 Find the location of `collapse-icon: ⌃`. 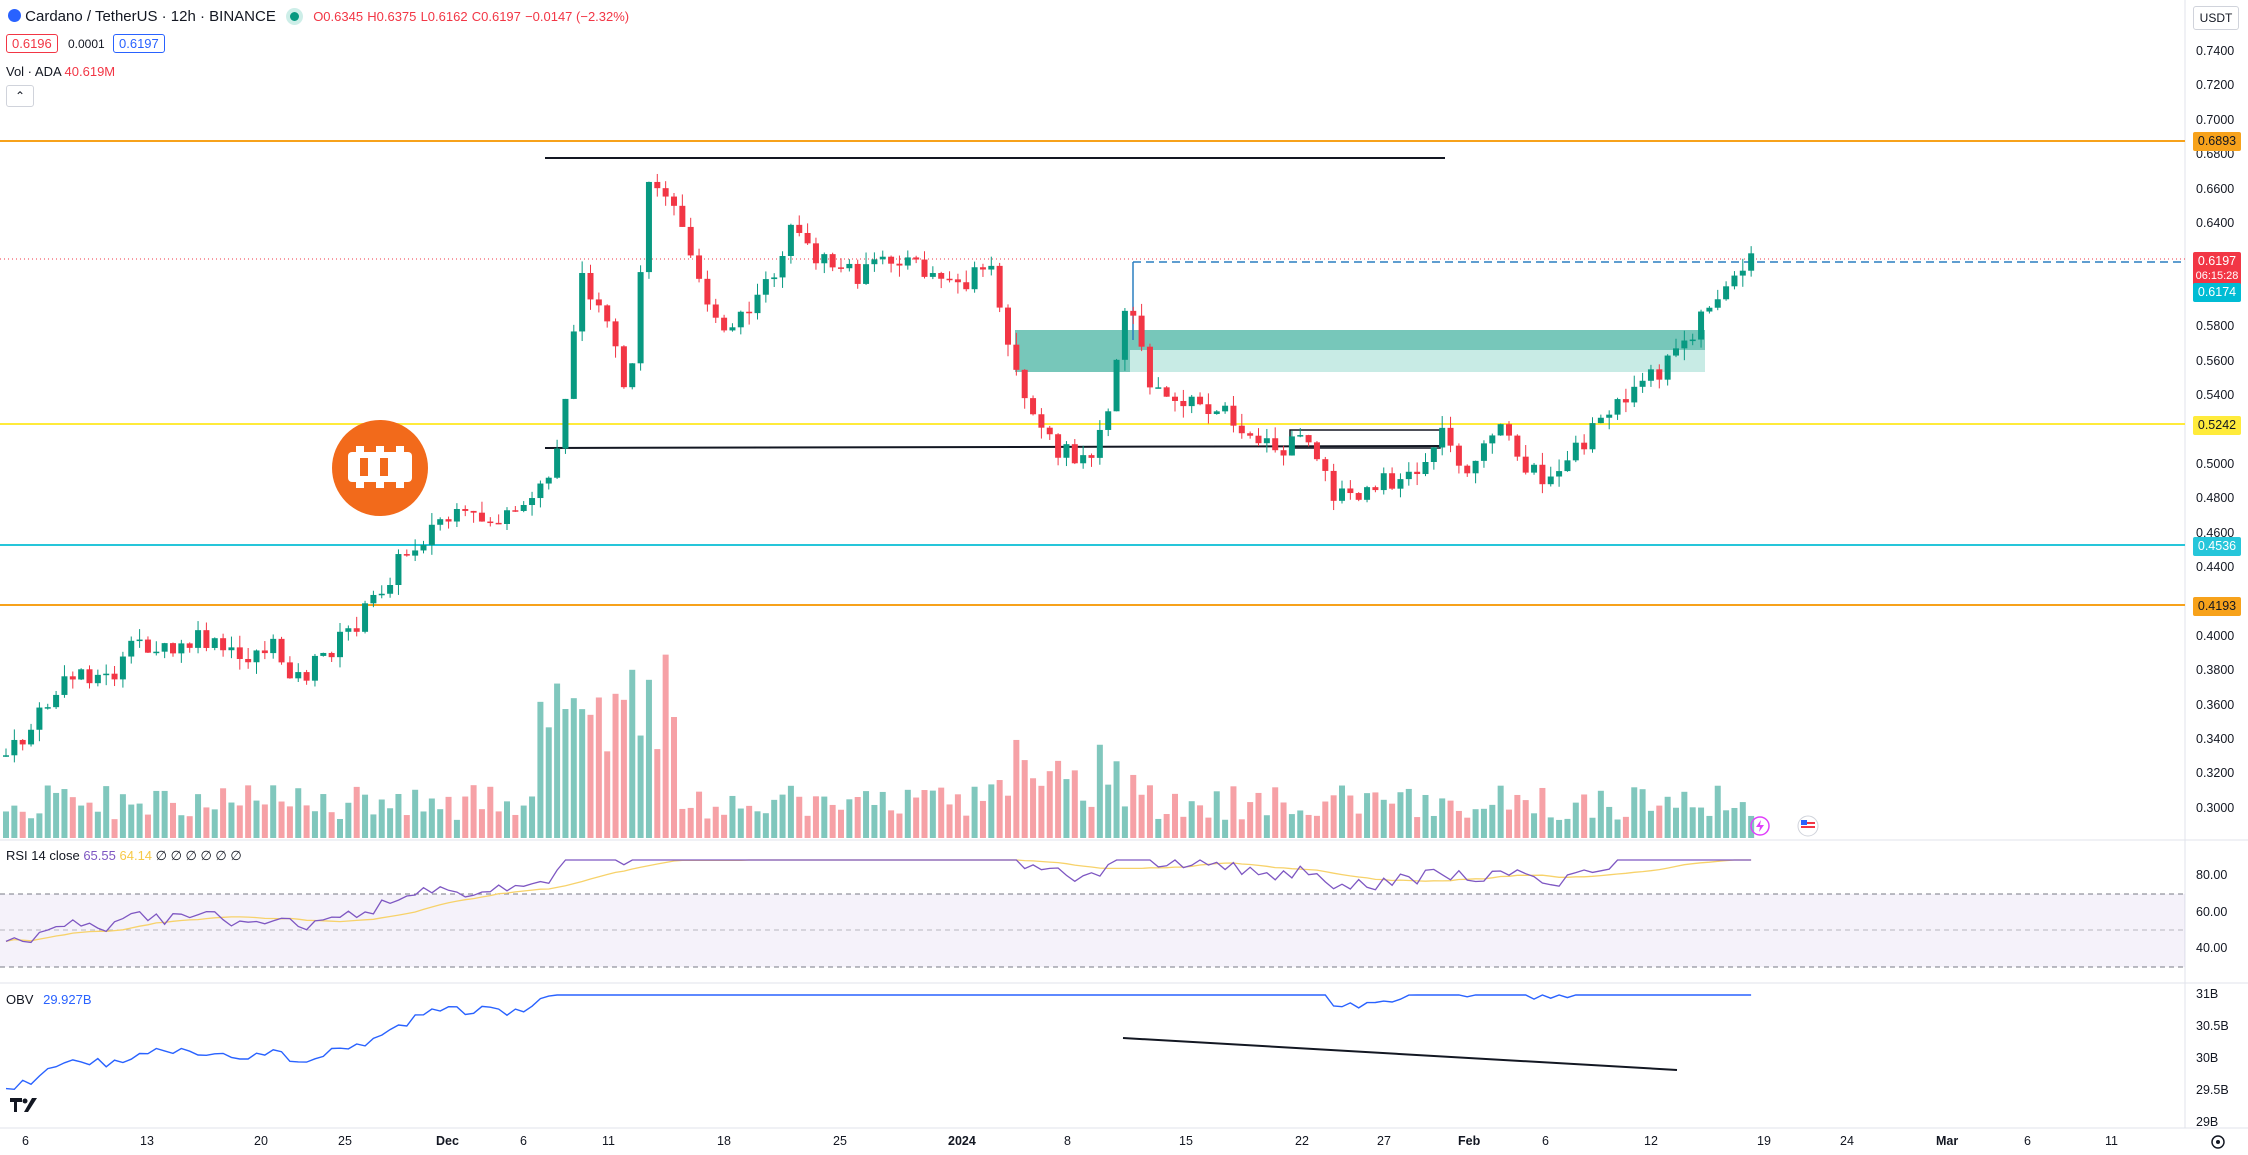

collapse-icon: ⌃ is located at coordinates (20, 96).